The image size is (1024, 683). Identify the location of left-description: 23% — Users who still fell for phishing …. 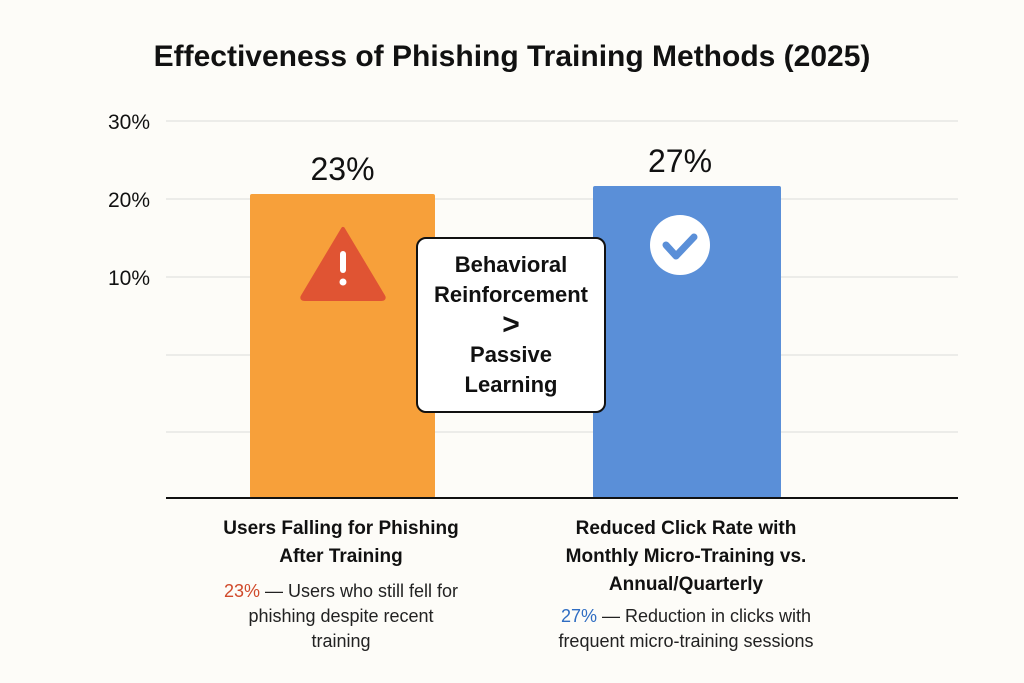
(341, 616).